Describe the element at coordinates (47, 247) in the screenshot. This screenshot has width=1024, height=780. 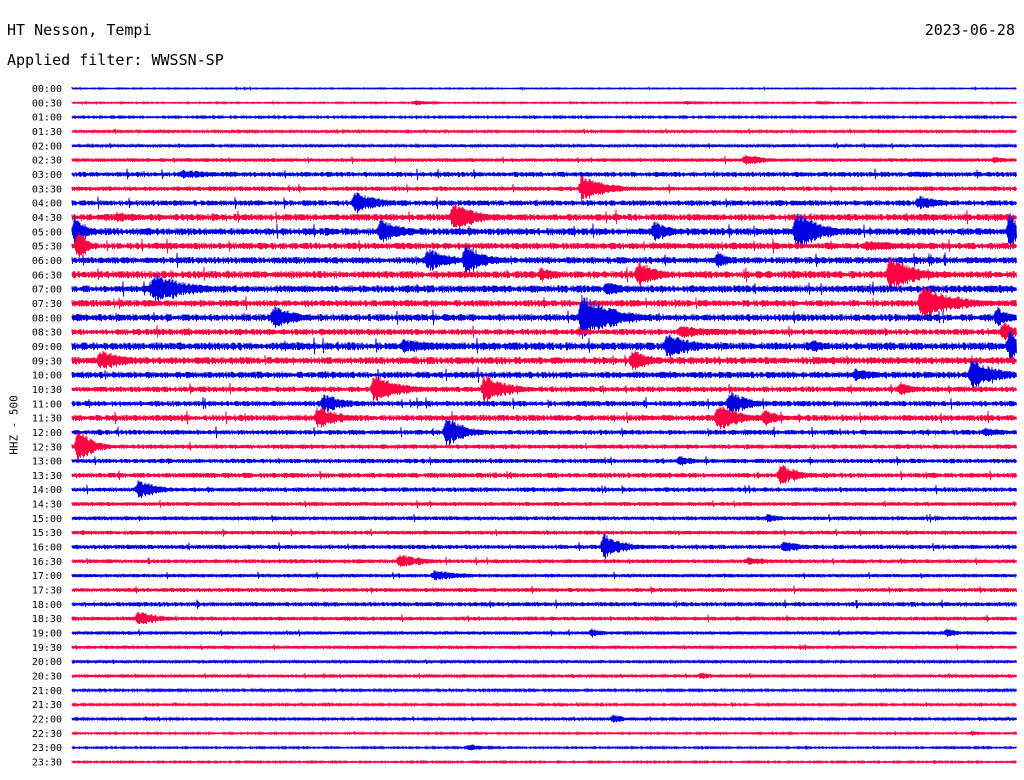
I see `row-time-label: 05:30` at that location.